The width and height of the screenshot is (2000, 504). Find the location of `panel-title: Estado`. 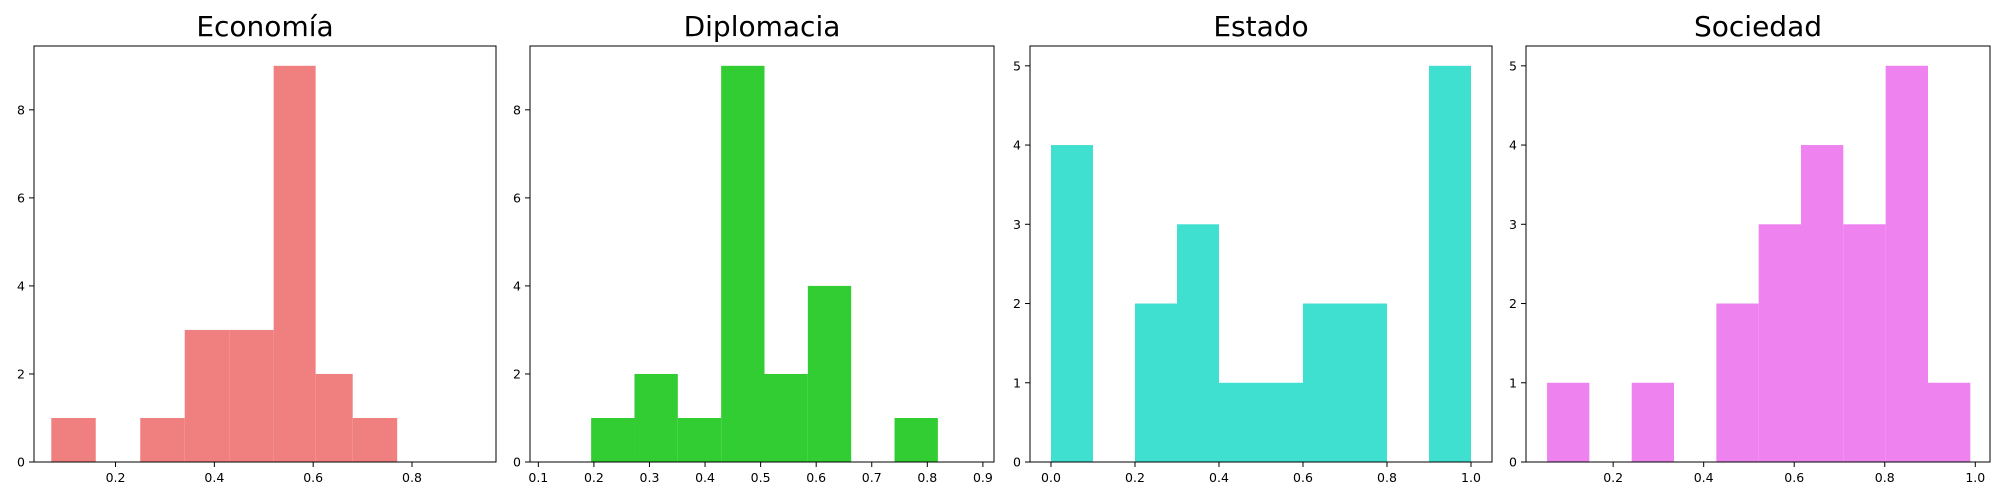

panel-title: Estado is located at coordinates (1260, 26).